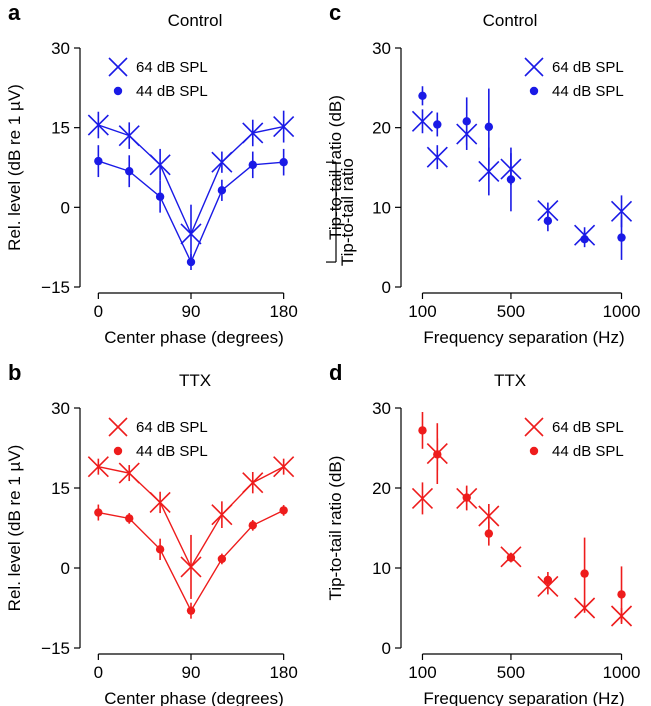  What do you see at coordinates (622, 672) in the screenshot?
I see `x-tick-label: 1000` at bounding box center [622, 672].